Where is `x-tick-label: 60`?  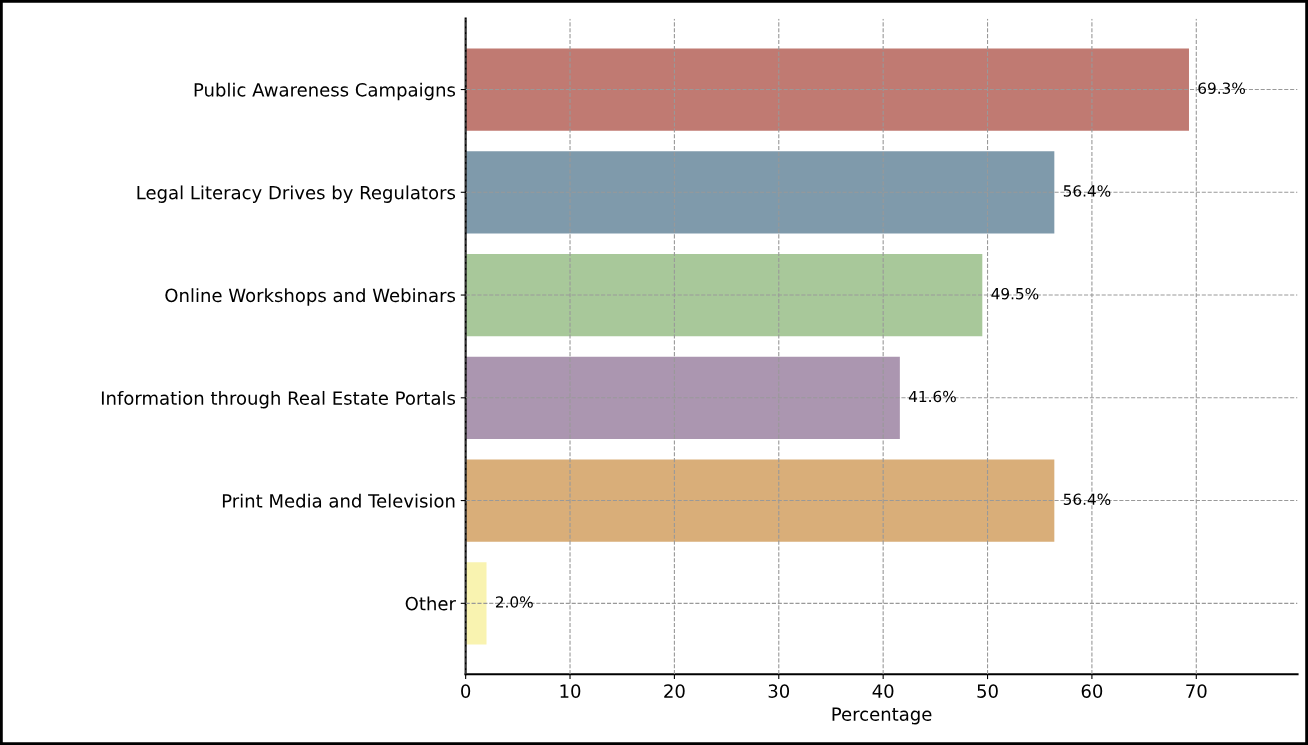 x-tick-label: 60 is located at coordinates (1092, 691).